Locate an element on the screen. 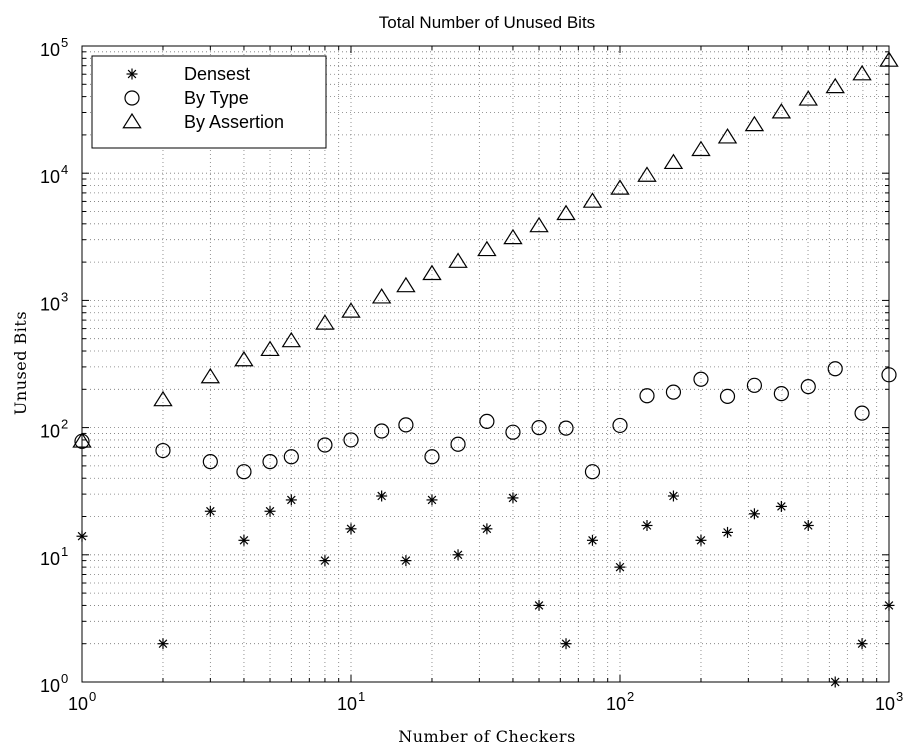  x-tick-label: 10 2 is located at coordinates (620, 701).